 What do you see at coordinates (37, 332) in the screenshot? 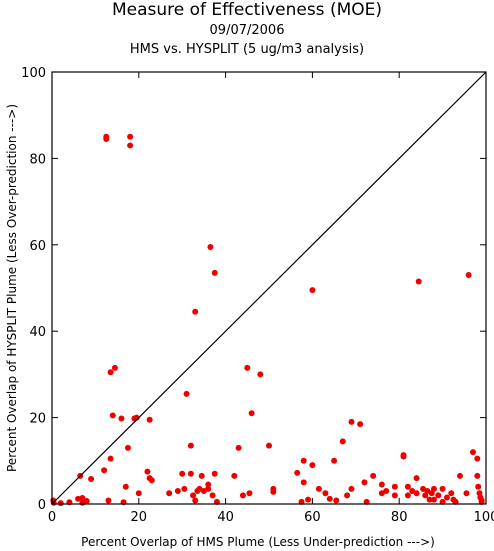
I see `y-tick-label: 40` at bounding box center [37, 332].